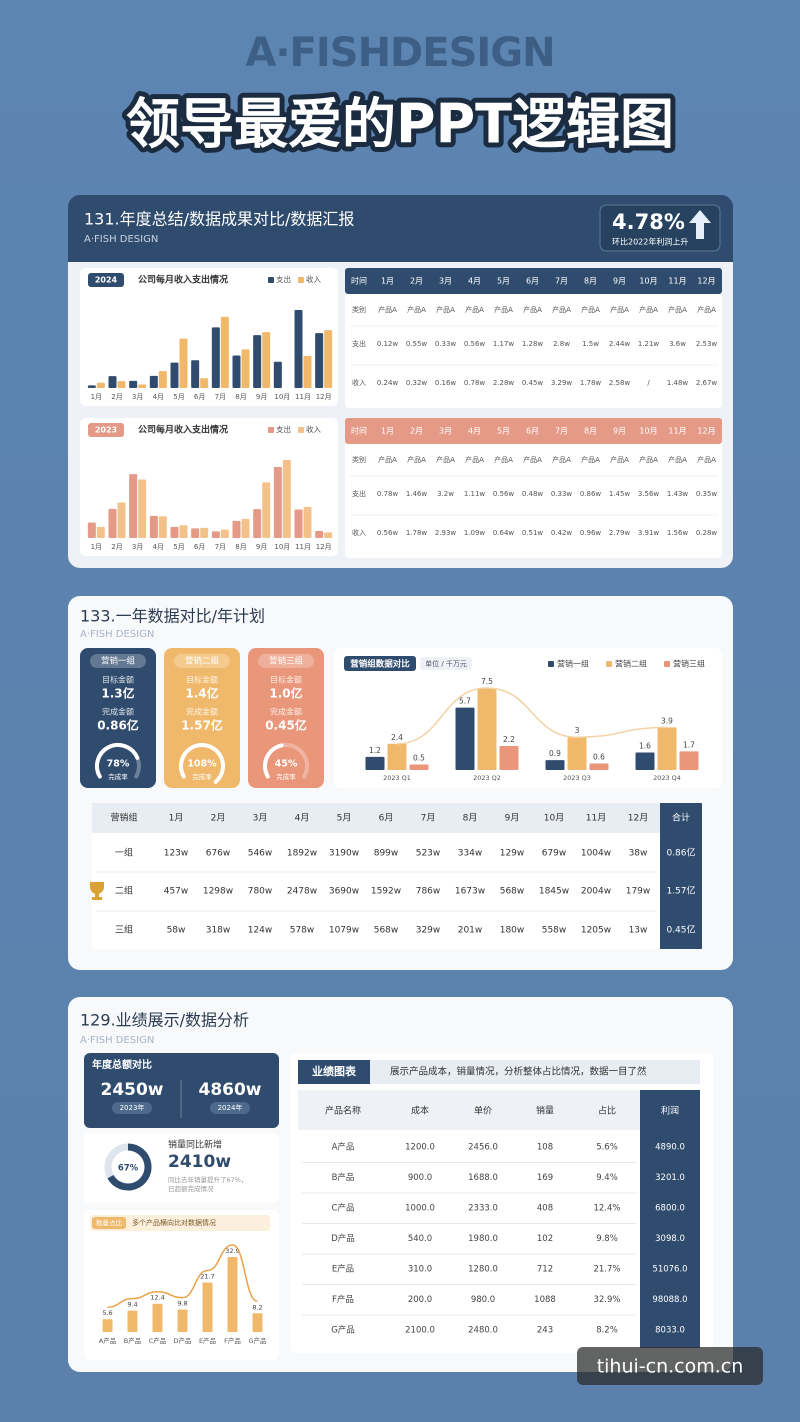 This screenshot has width=800, height=1422. I want to click on table-cell: 310.0, so click(420, 1270).